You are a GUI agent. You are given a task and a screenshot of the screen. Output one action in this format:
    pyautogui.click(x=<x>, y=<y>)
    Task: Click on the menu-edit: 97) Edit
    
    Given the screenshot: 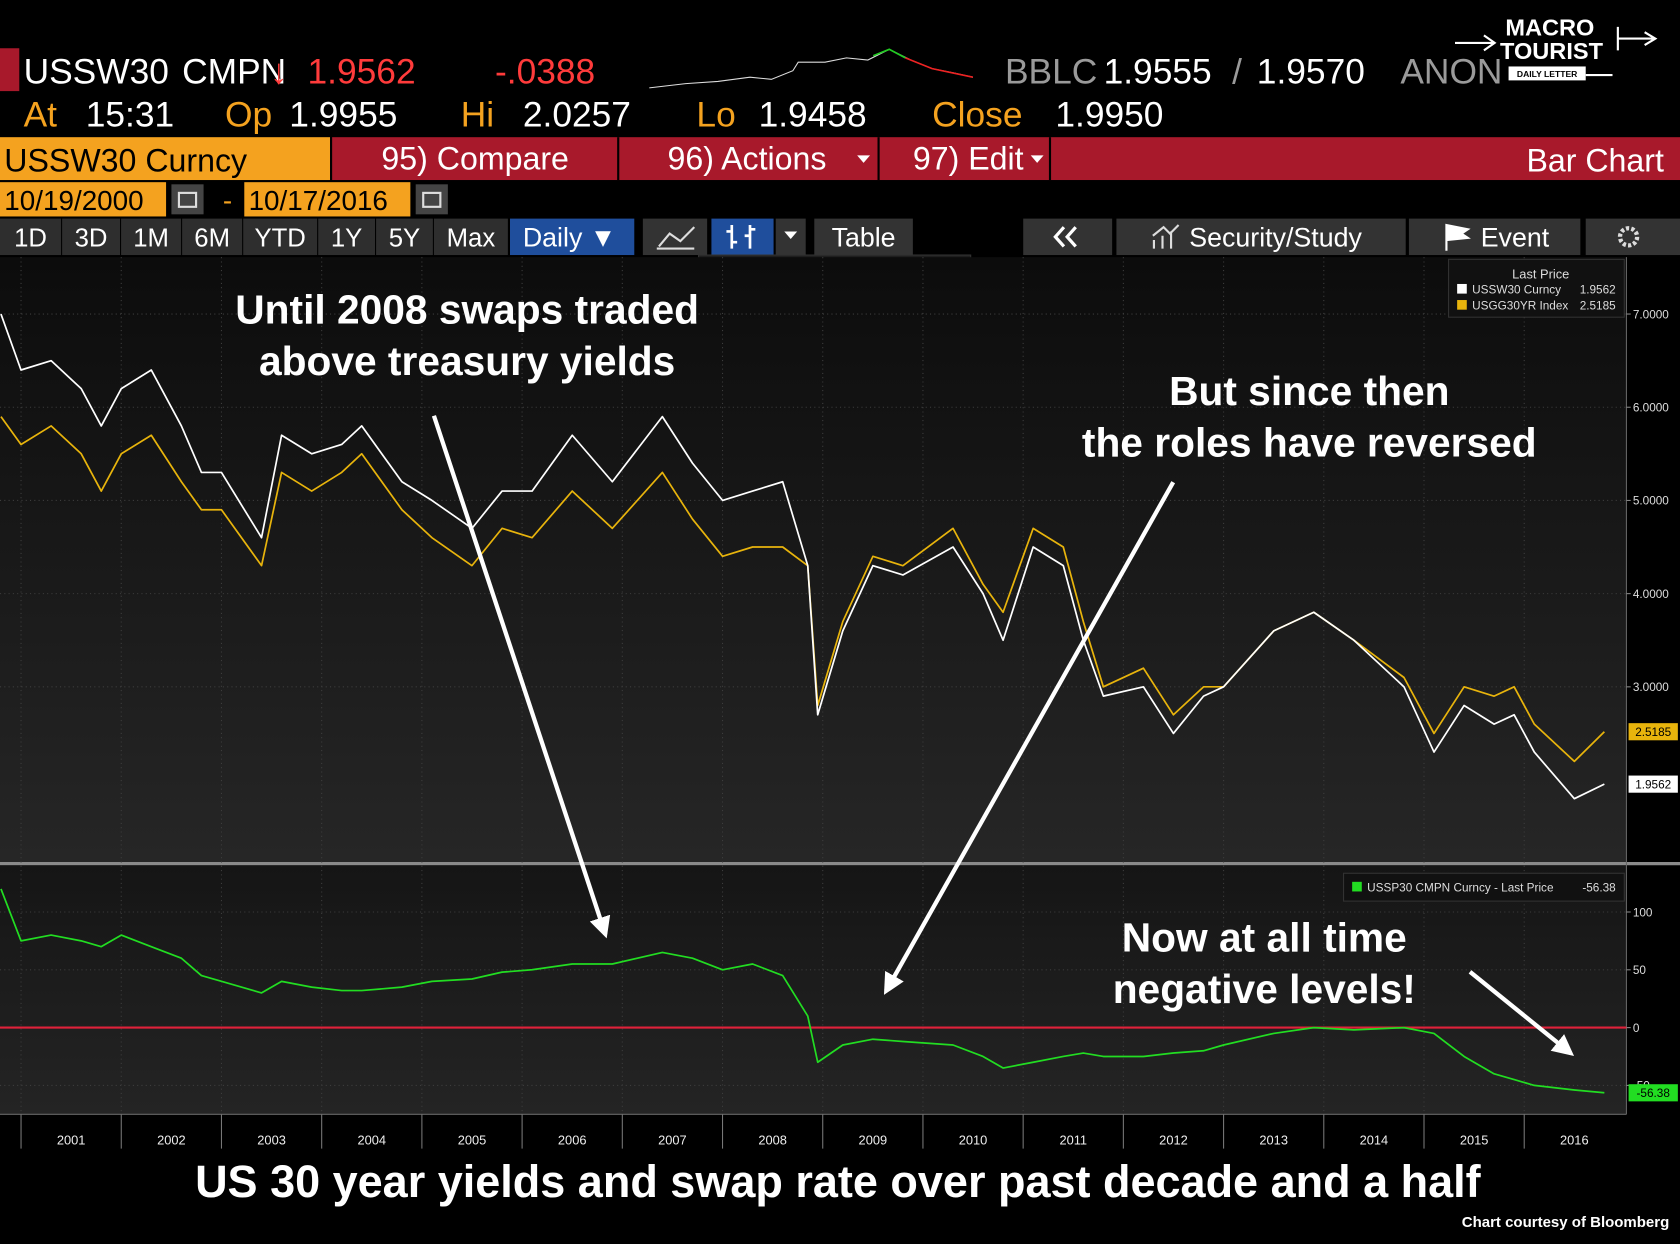 What is the action you would take?
    pyautogui.click(x=968, y=158)
    